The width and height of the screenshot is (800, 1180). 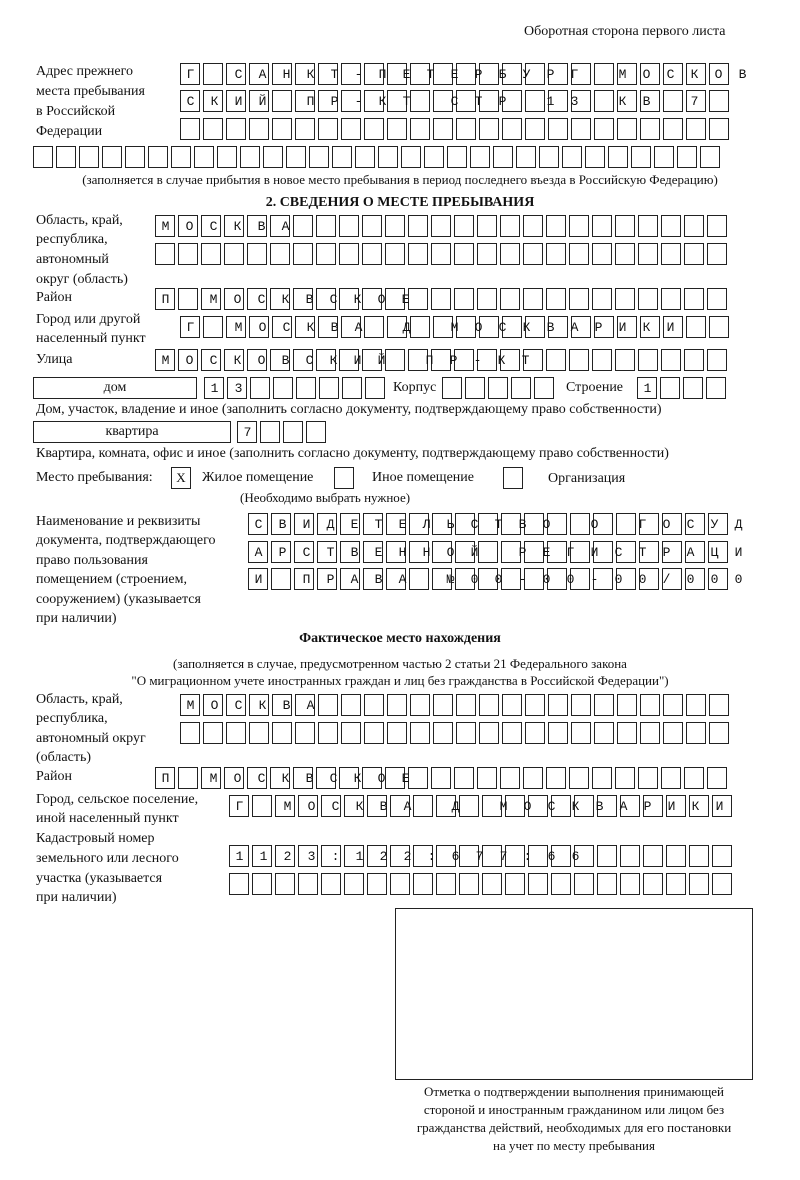 What do you see at coordinates (441, 778) in the screenshot?
I see `actual-district-row: П МОСКВСКОЕ` at bounding box center [441, 778].